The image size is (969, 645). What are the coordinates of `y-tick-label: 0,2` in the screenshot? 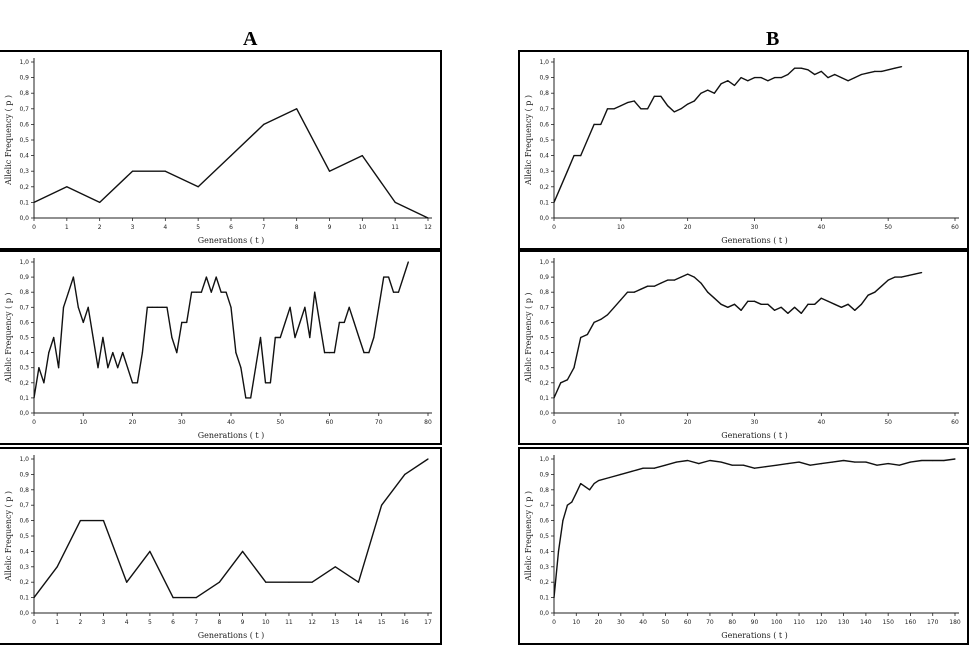 It's located at (24, 582).